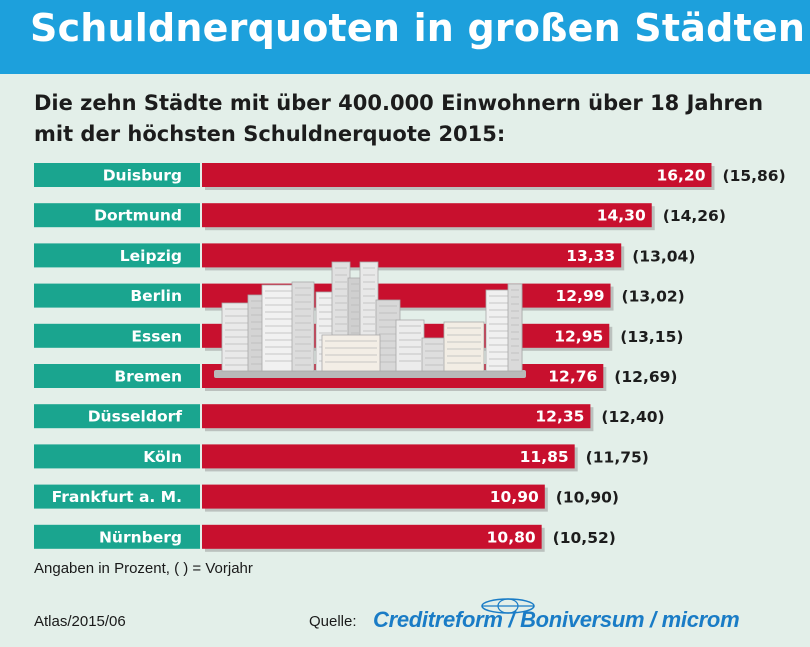 This screenshot has width=810, height=647. What do you see at coordinates (584, 538) in the screenshot?
I see `previous-year-label: (10,52)` at bounding box center [584, 538].